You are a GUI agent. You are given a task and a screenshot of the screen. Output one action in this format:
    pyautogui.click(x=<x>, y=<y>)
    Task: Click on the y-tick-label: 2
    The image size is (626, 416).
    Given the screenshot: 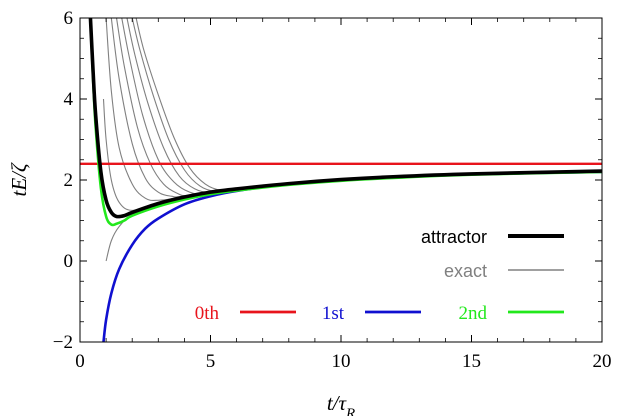 What is the action you would take?
    pyautogui.click(x=69, y=180)
    